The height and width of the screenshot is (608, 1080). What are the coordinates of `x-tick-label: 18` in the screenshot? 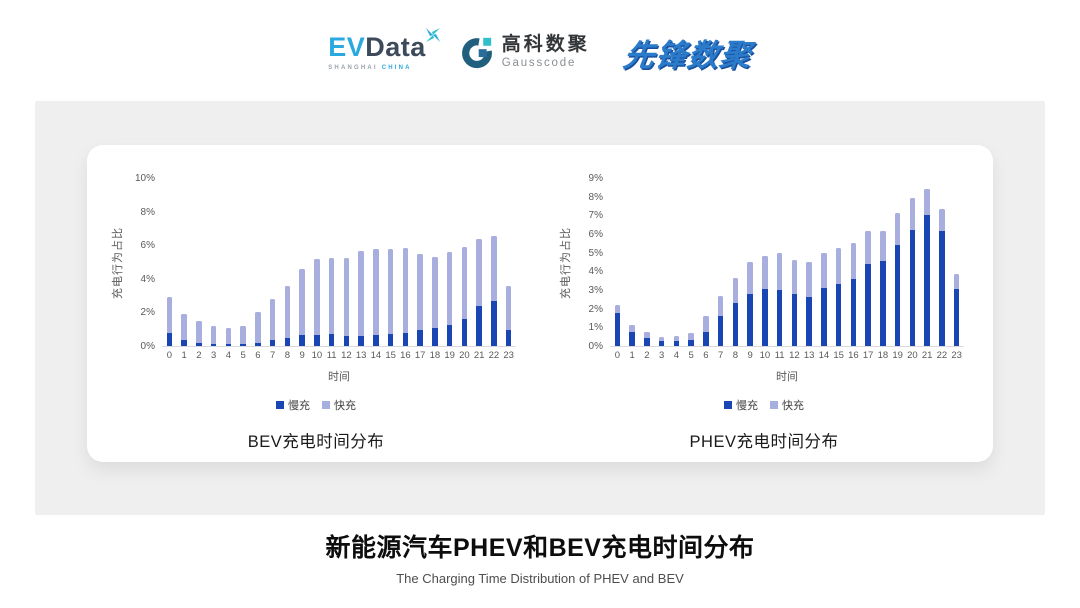 It's located at (435, 355).